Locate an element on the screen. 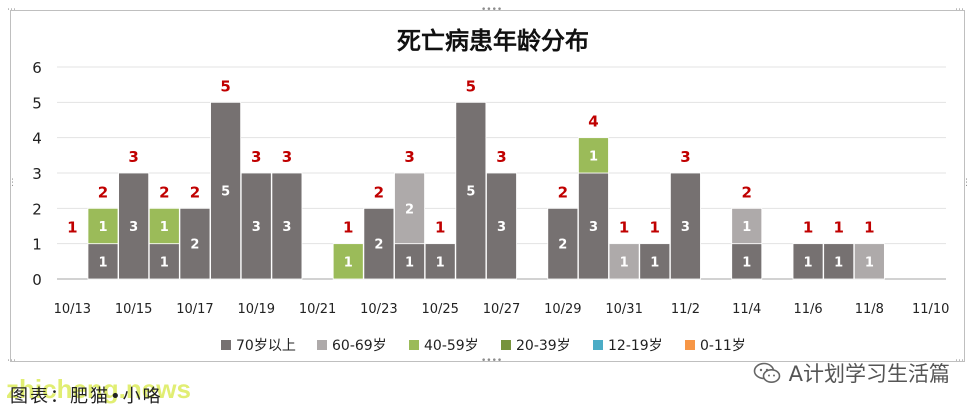 The width and height of the screenshot is (974, 413). y-tick-label: 0 is located at coordinates (37, 280).